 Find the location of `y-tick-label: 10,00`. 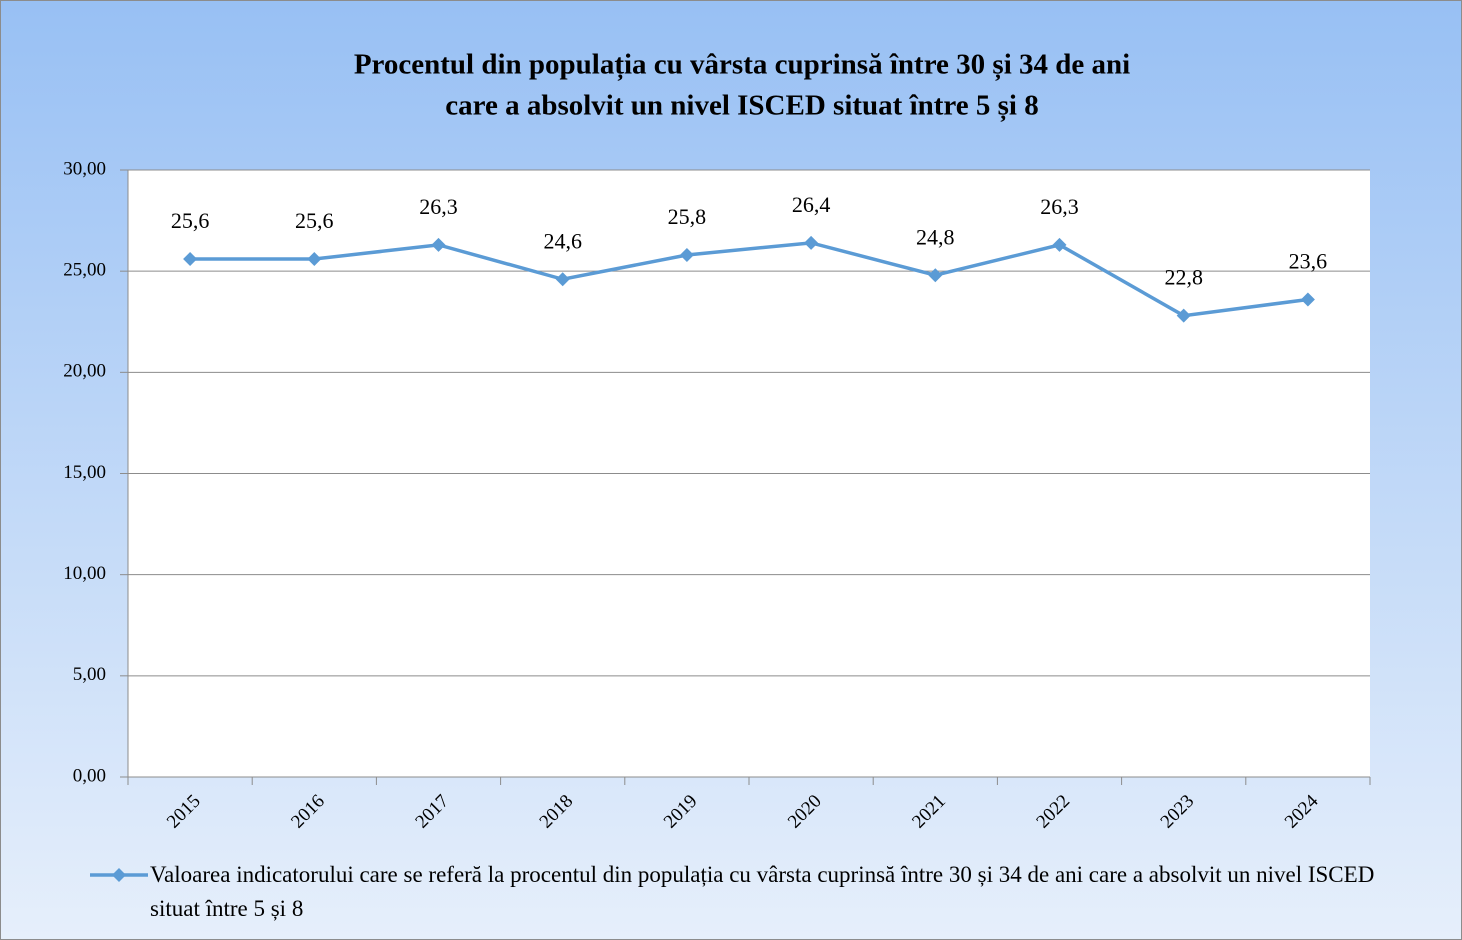

y-tick-label: 10,00 is located at coordinates (84, 573).